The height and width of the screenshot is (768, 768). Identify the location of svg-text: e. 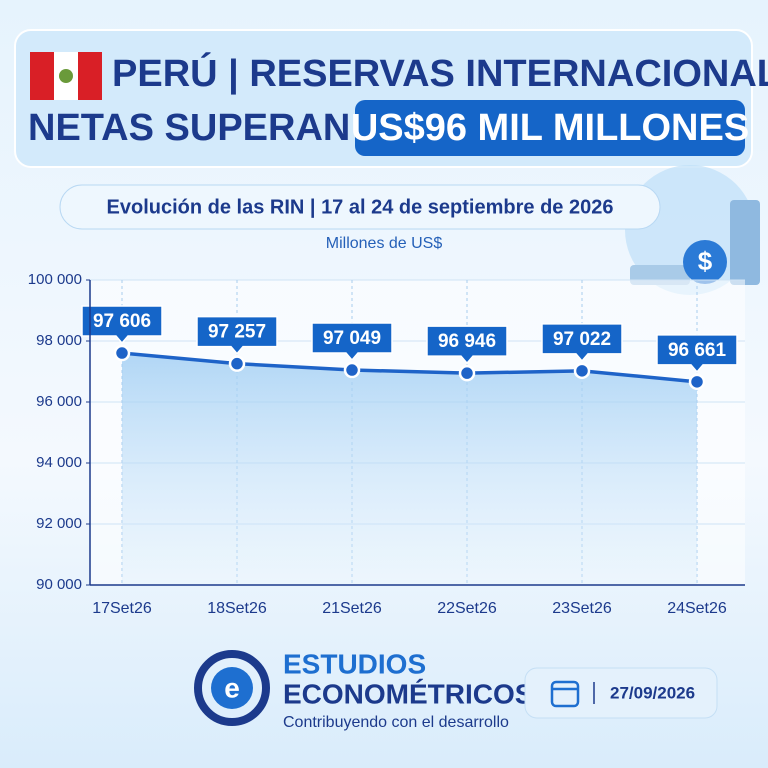
(232, 687).